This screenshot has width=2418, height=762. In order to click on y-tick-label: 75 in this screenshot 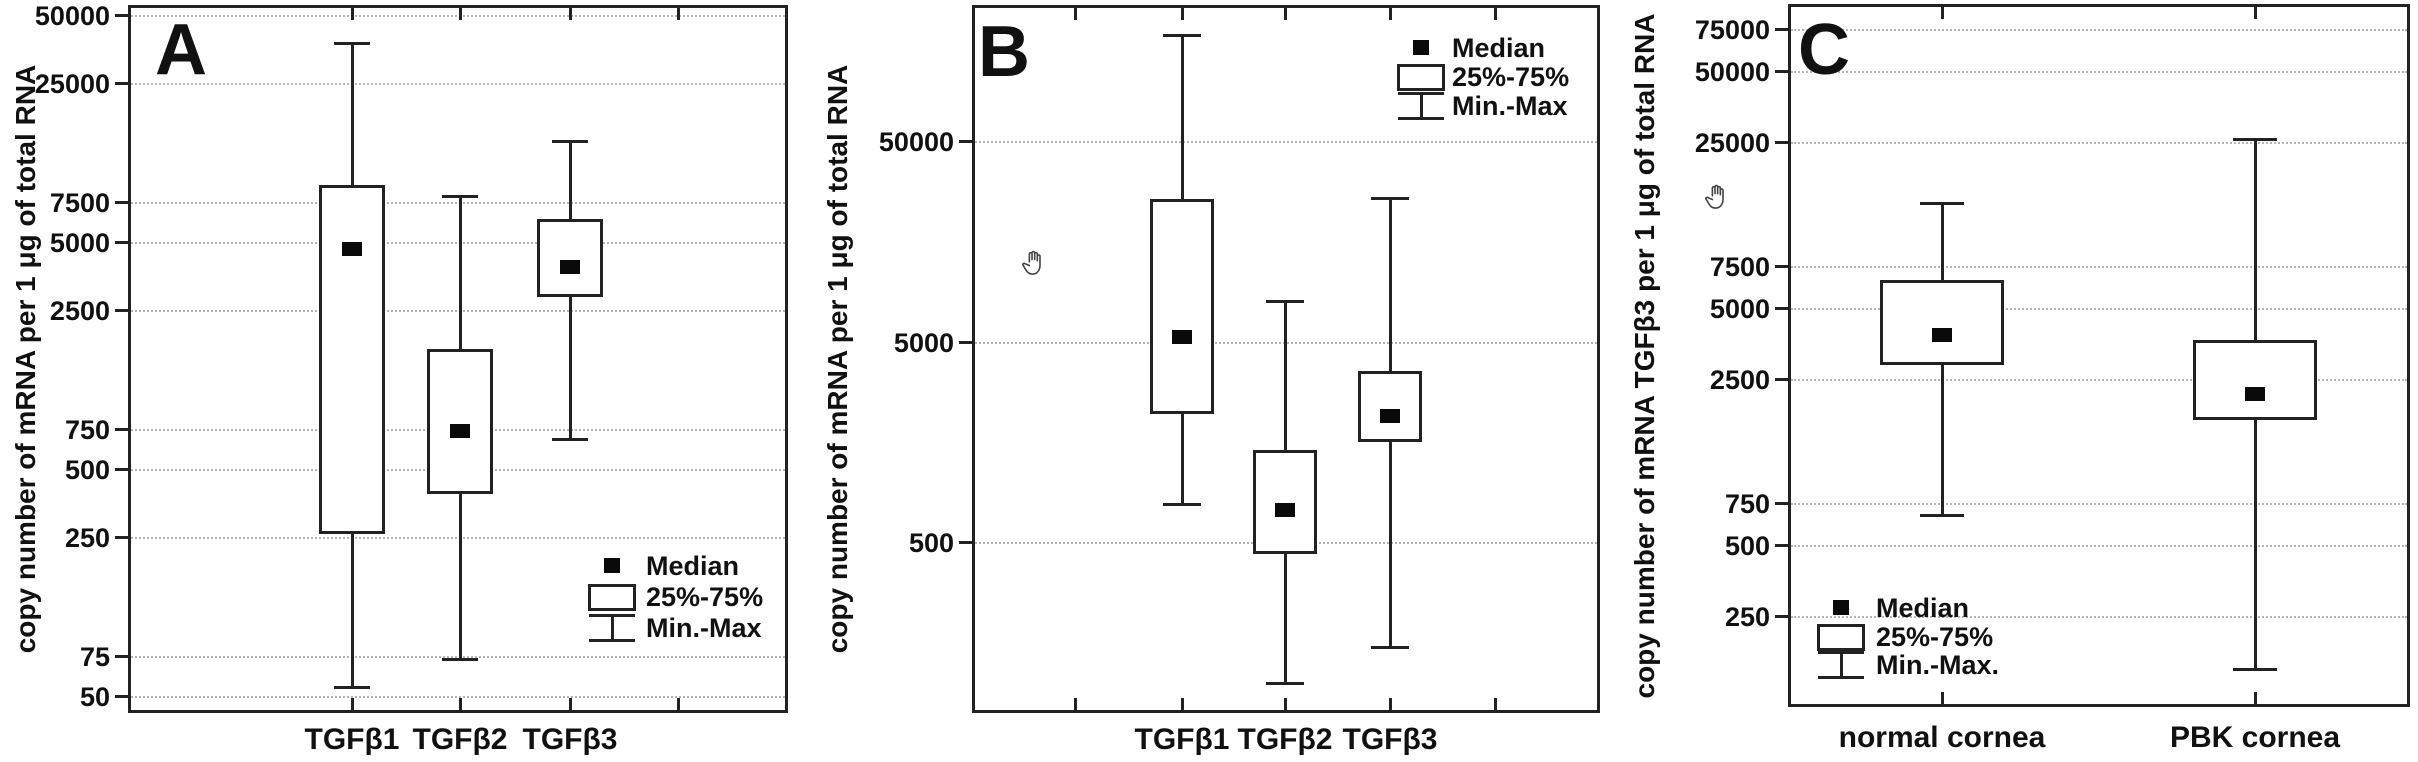, I will do `click(94, 657)`.